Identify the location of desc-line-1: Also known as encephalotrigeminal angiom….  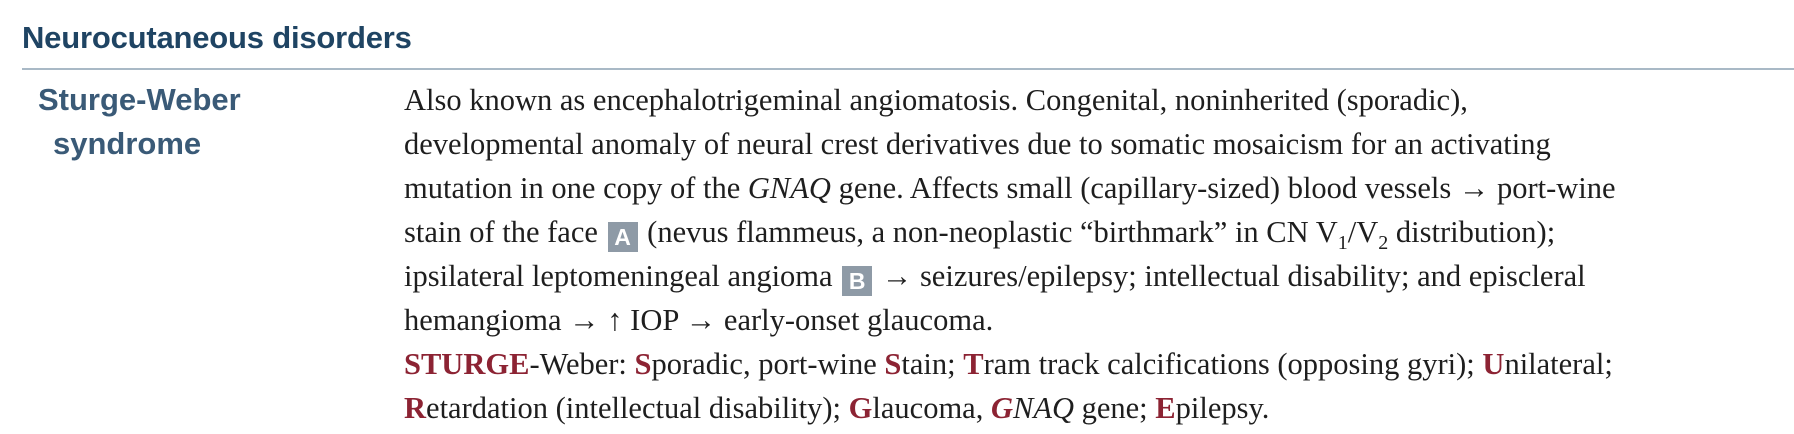
(936, 100).